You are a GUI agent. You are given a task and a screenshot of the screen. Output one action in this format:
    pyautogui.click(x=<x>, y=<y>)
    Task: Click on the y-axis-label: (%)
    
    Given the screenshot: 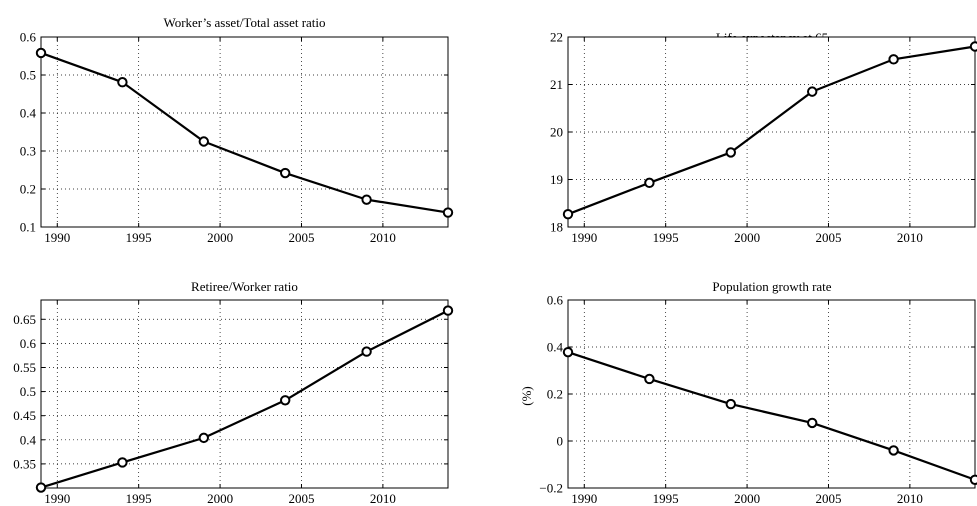 What is the action you would take?
    pyautogui.click(x=526, y=396)
    